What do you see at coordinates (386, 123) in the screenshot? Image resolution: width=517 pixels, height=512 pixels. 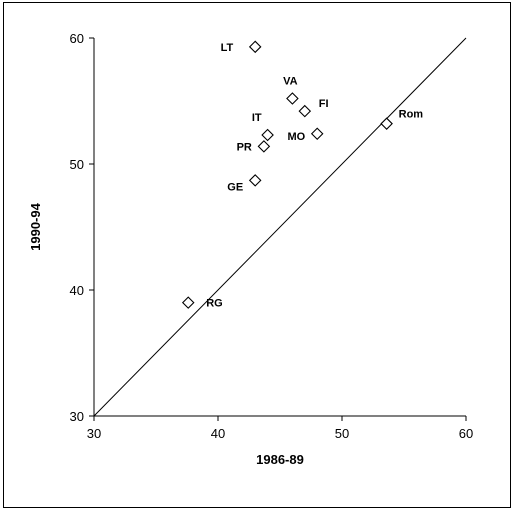 I see `data-point-rom` at bounding box center [386, 123].